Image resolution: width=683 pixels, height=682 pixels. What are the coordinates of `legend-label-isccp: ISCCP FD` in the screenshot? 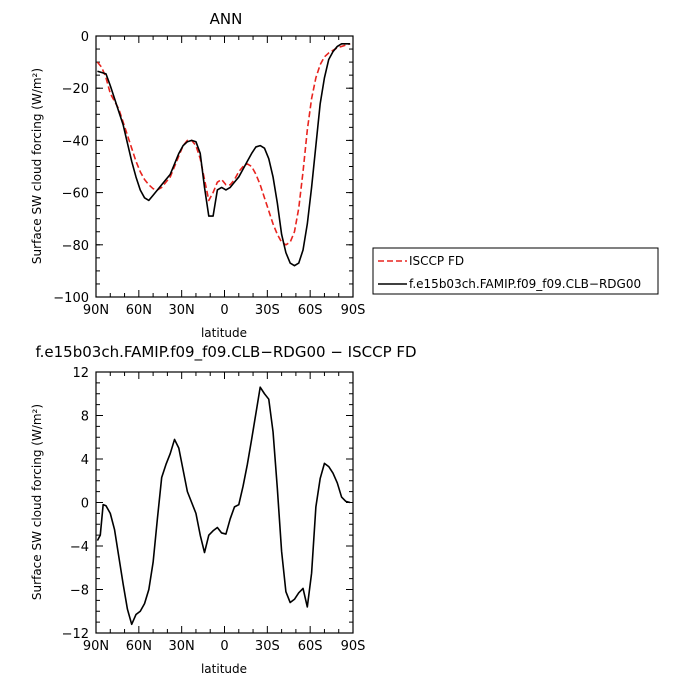 It's located at (436, 261).